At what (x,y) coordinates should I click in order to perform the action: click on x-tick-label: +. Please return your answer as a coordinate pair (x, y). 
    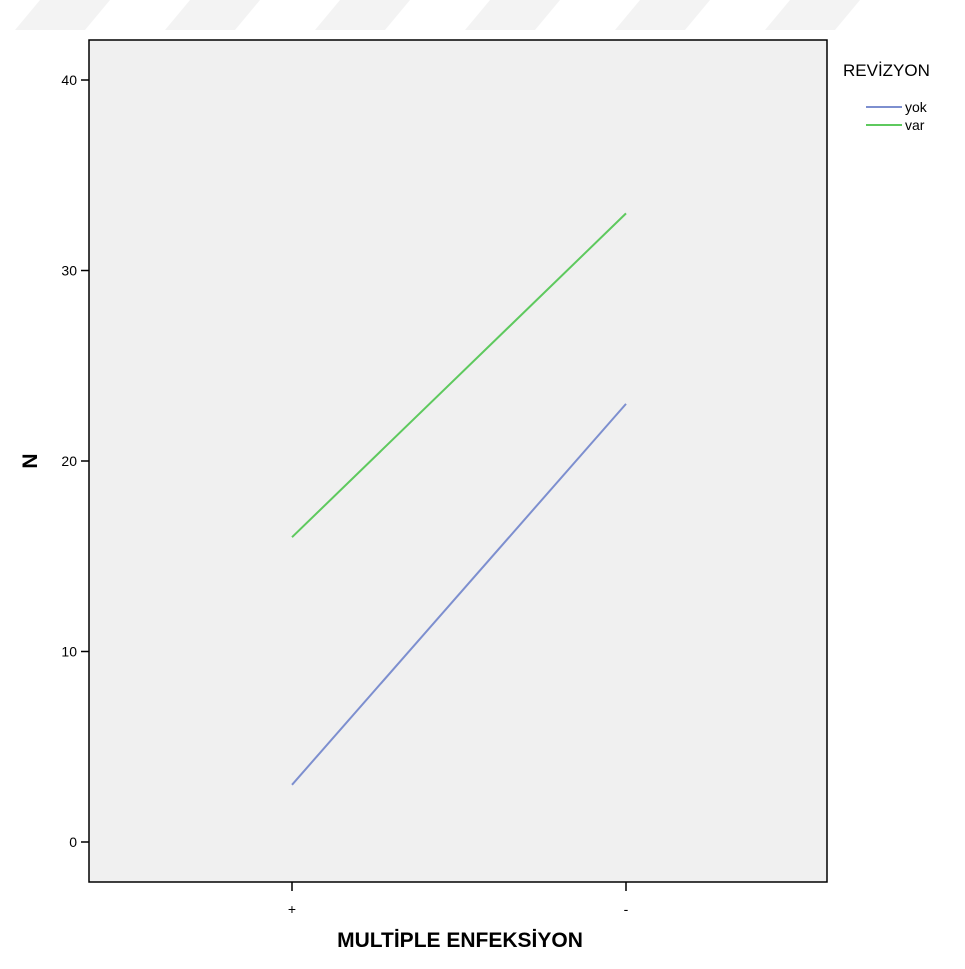
    Looking at the image, I should click on (292, 909).